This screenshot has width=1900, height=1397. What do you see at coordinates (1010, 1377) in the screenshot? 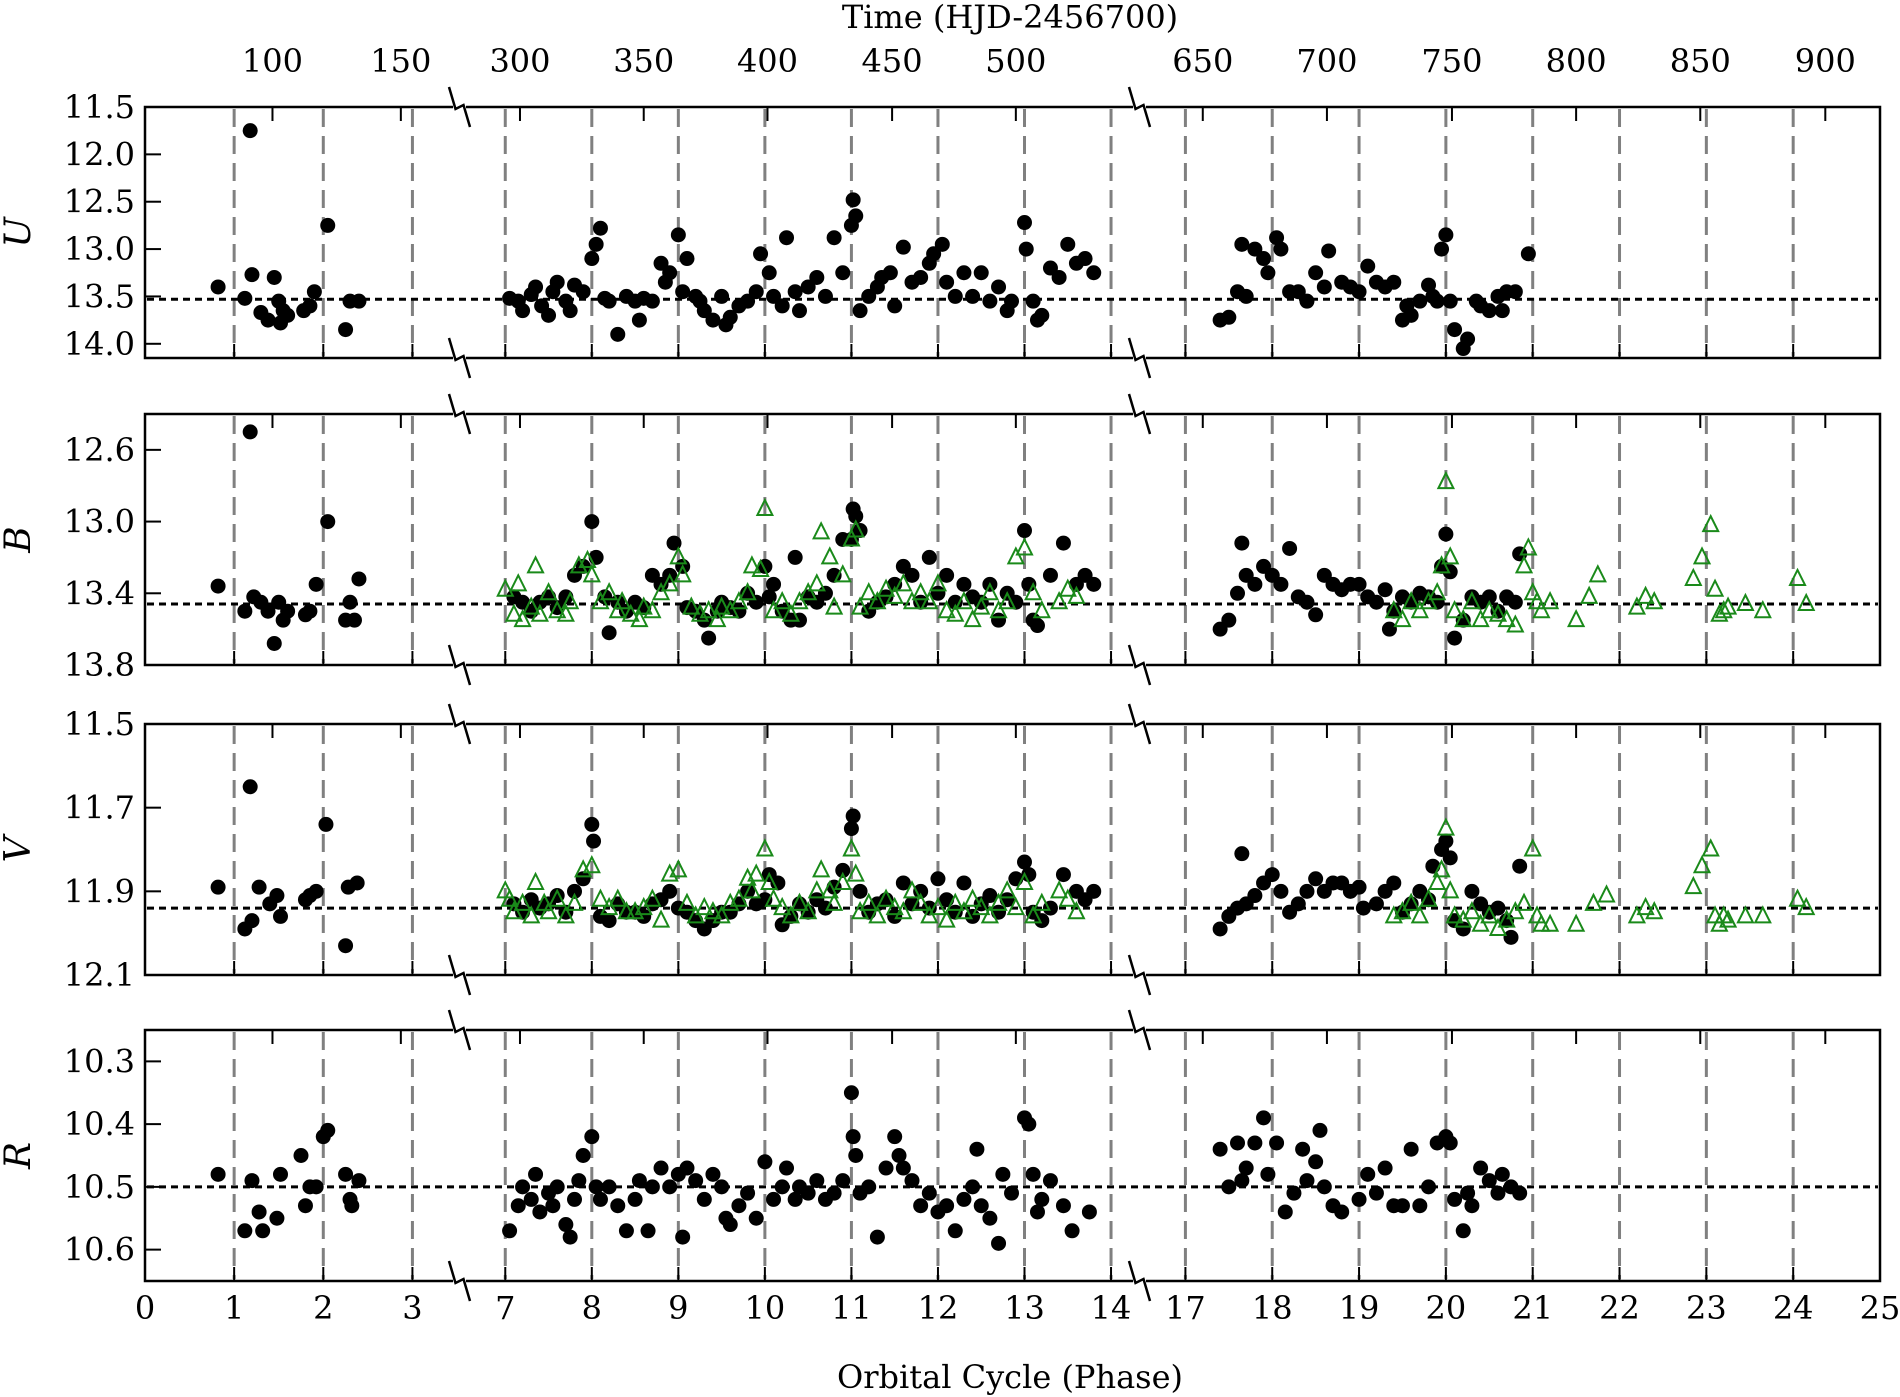
I see `x-axis-title: Orbital Cycle (Phase)` at bounding box center [1010, 1377].